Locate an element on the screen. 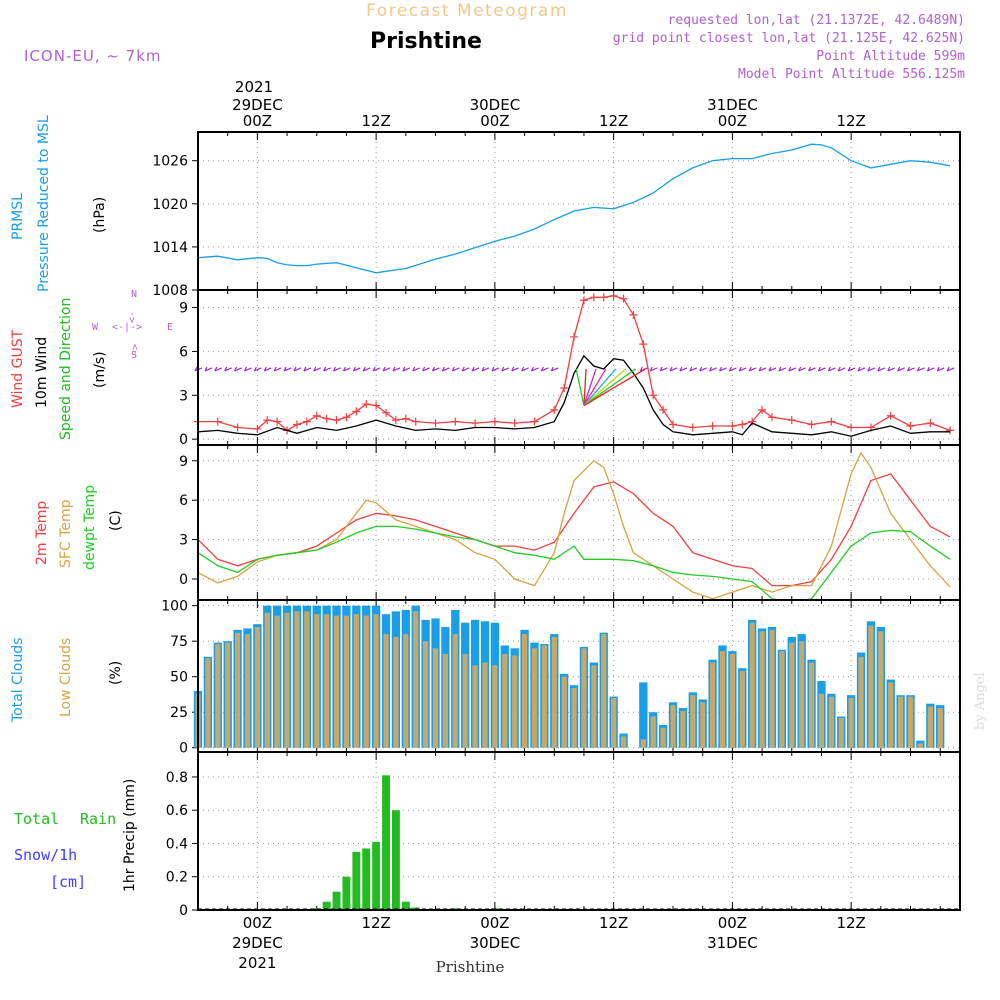 Image resolution: width=1000 pixels, height=1000 pixels. top-time-label: 30DEC is located at coordinates (495, 105).